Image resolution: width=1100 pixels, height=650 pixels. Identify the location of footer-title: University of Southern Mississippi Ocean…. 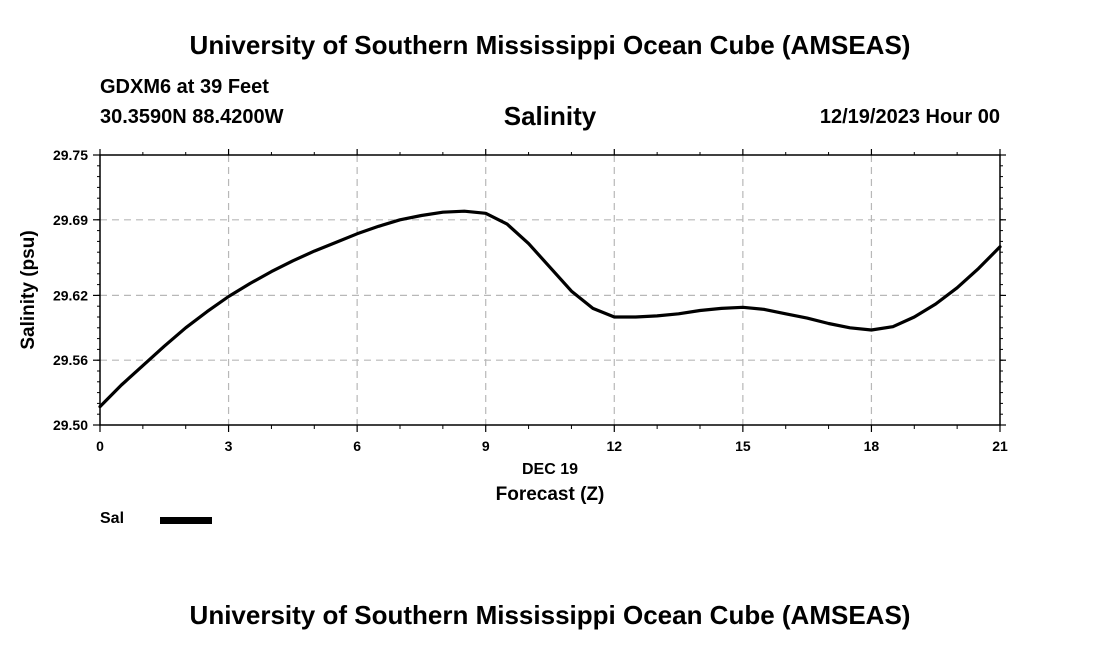
(550, 615).